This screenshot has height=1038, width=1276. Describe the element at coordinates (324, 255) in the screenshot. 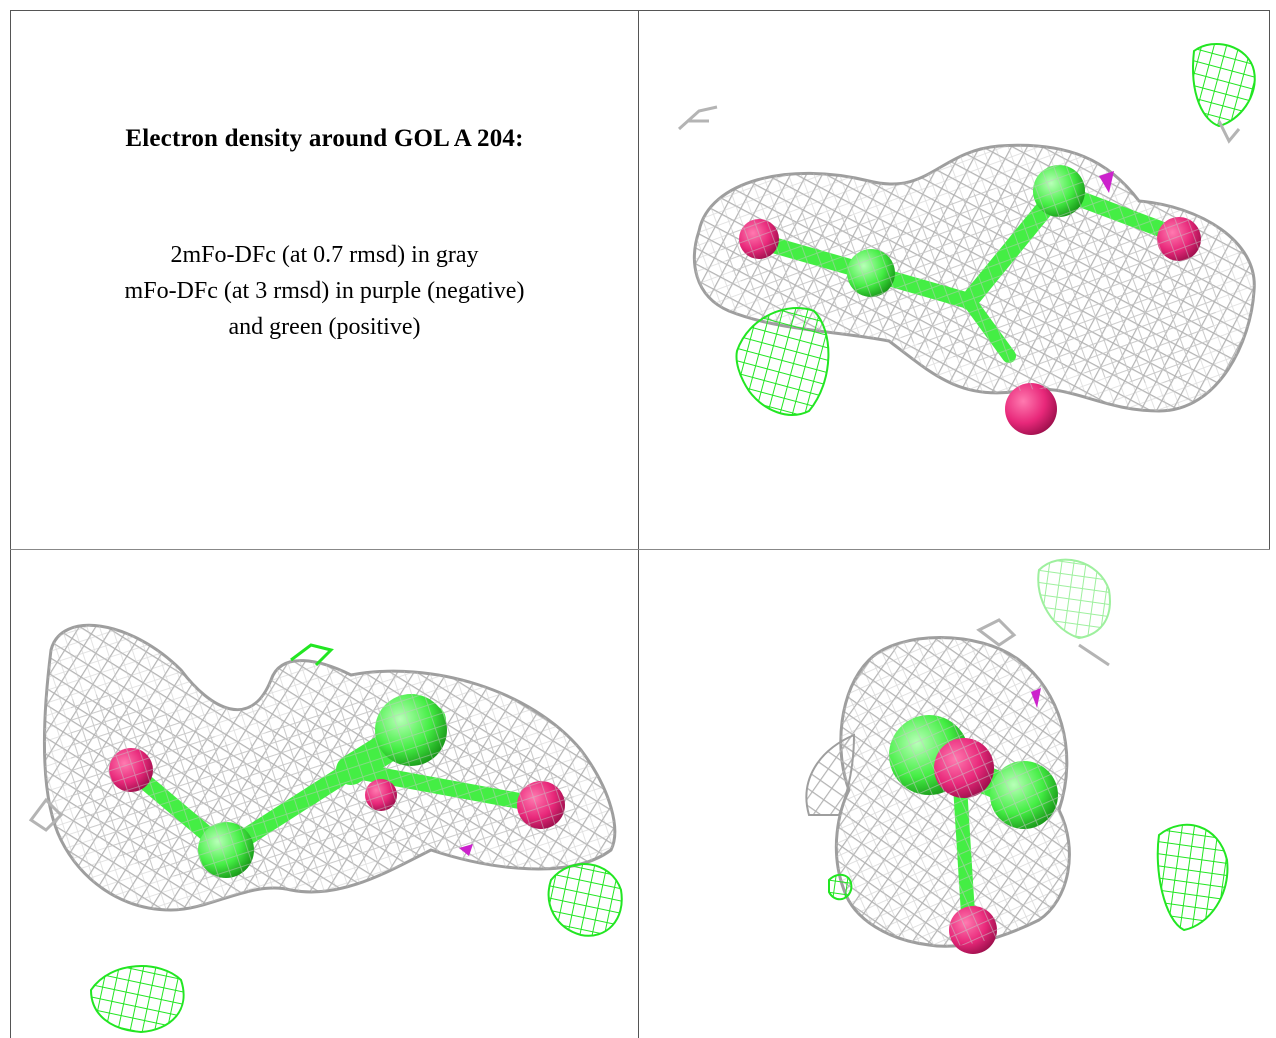

I see `caption-line-2fofc: 2mFo-DFc (at 0.7 rmsd) in gray` at that location.